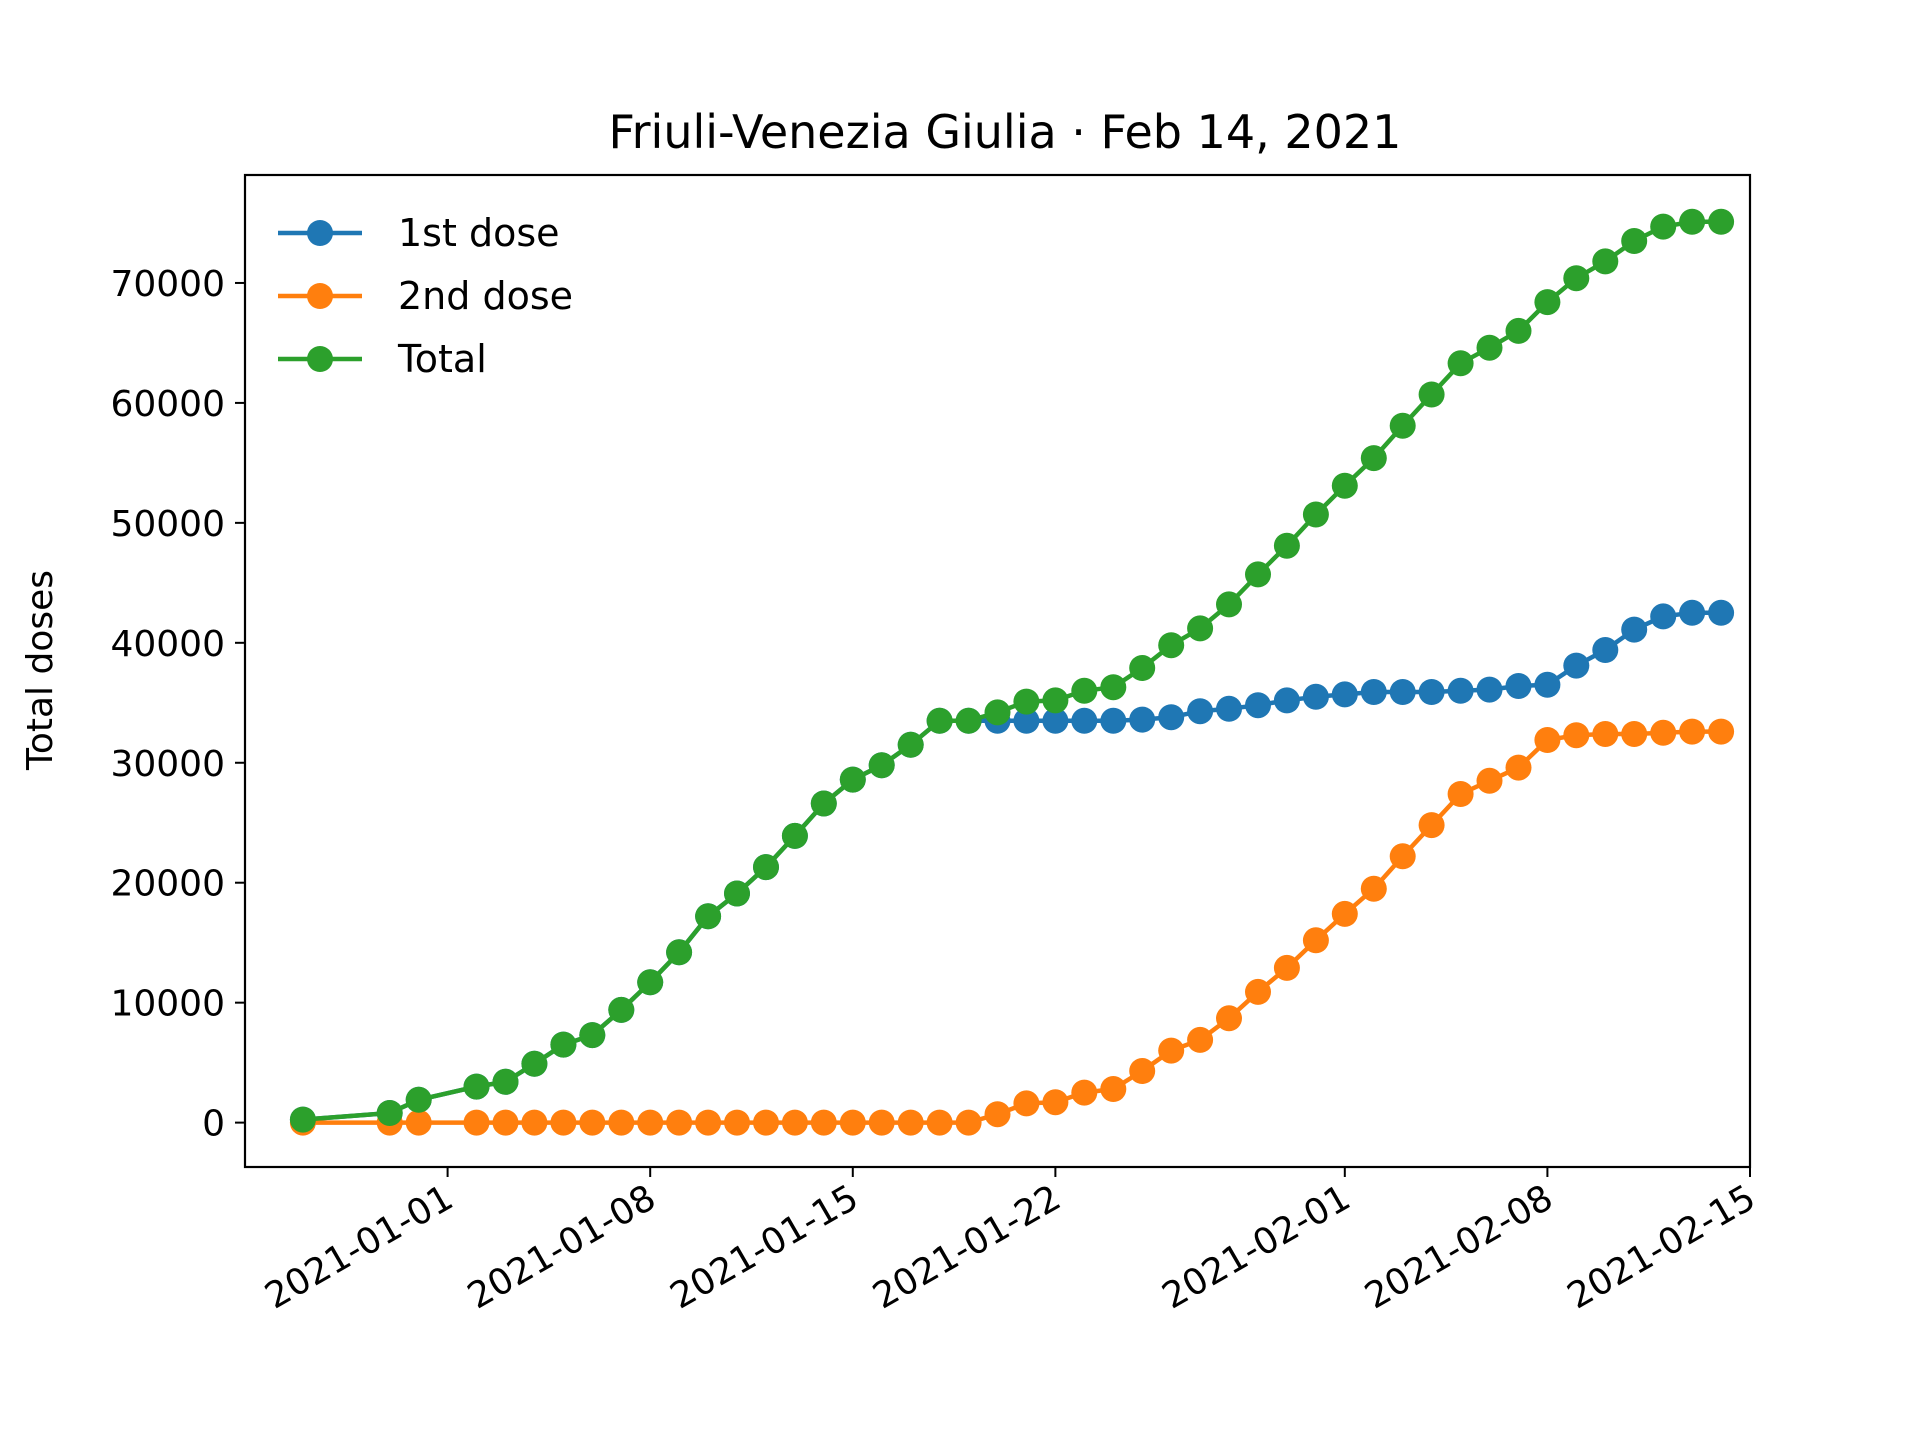 The image size is (1920, 1440). Describe the element at coordinates (1459, 1247) in the screenshot. I see `x-tick-label: 2021-02-08` at that location.